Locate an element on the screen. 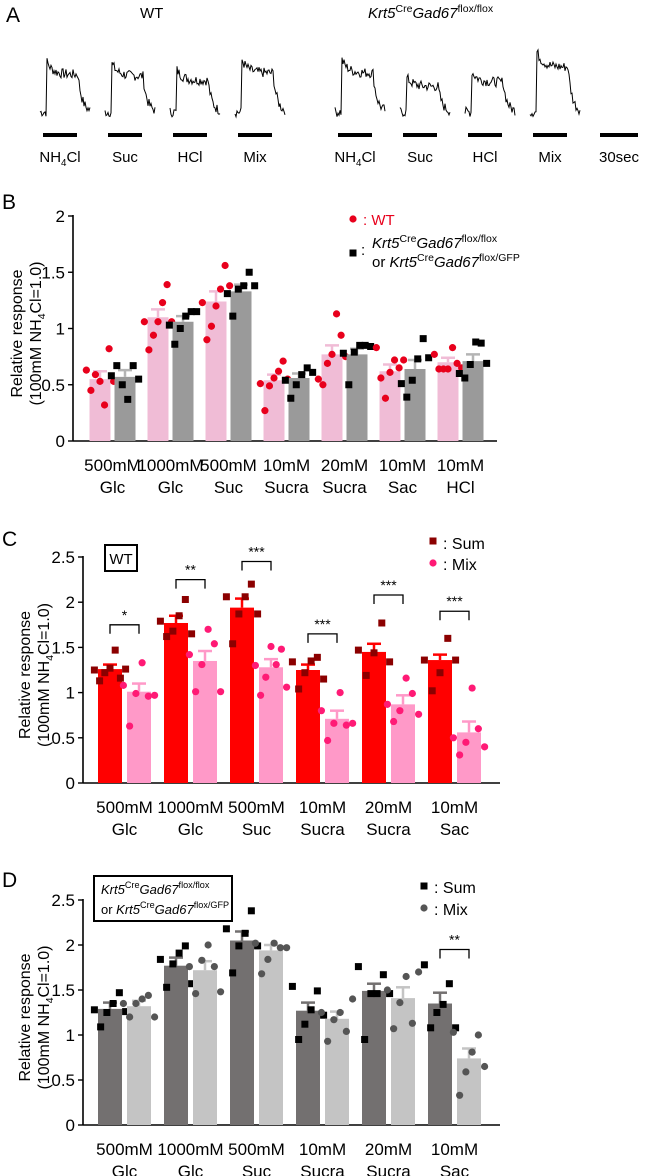  scale-bar is located at coordinates (619, 135).